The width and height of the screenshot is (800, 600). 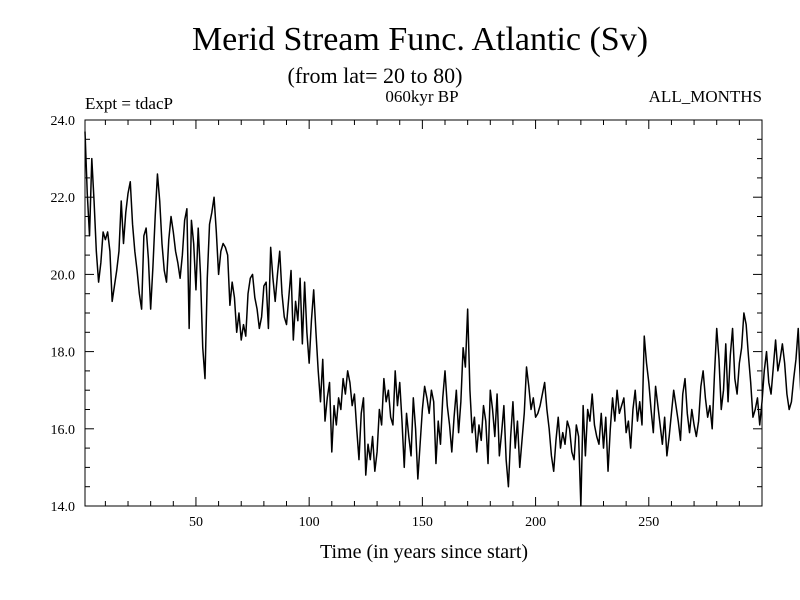 I want to click on chart-title: Merid Stream Func. Atlantic (Sv), so click(x=420, y=39).